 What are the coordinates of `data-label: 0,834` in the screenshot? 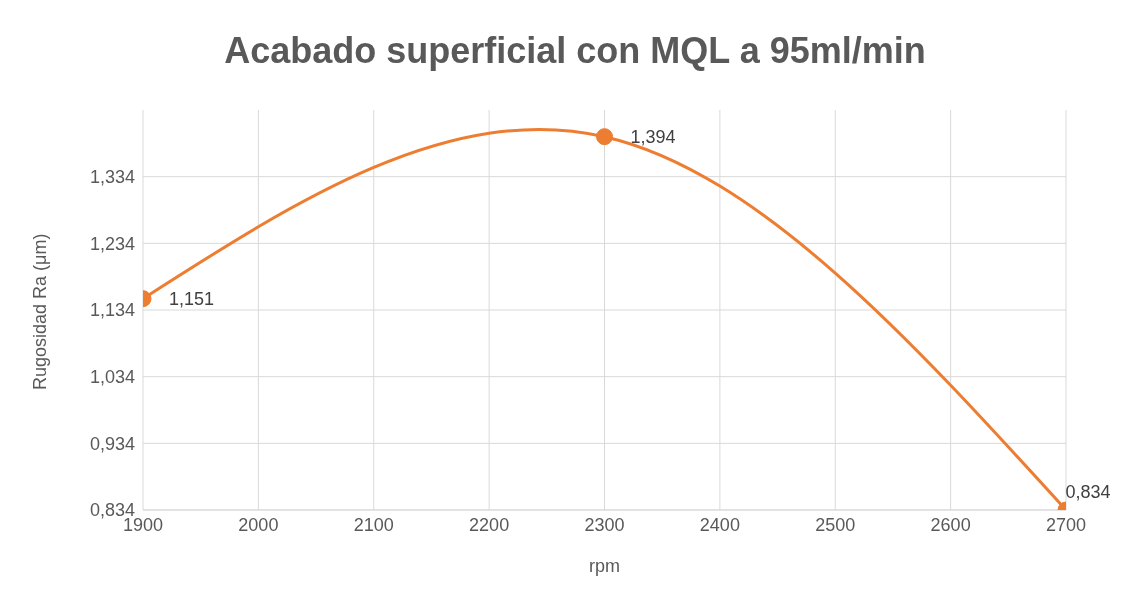 It's located at (1088, 492).